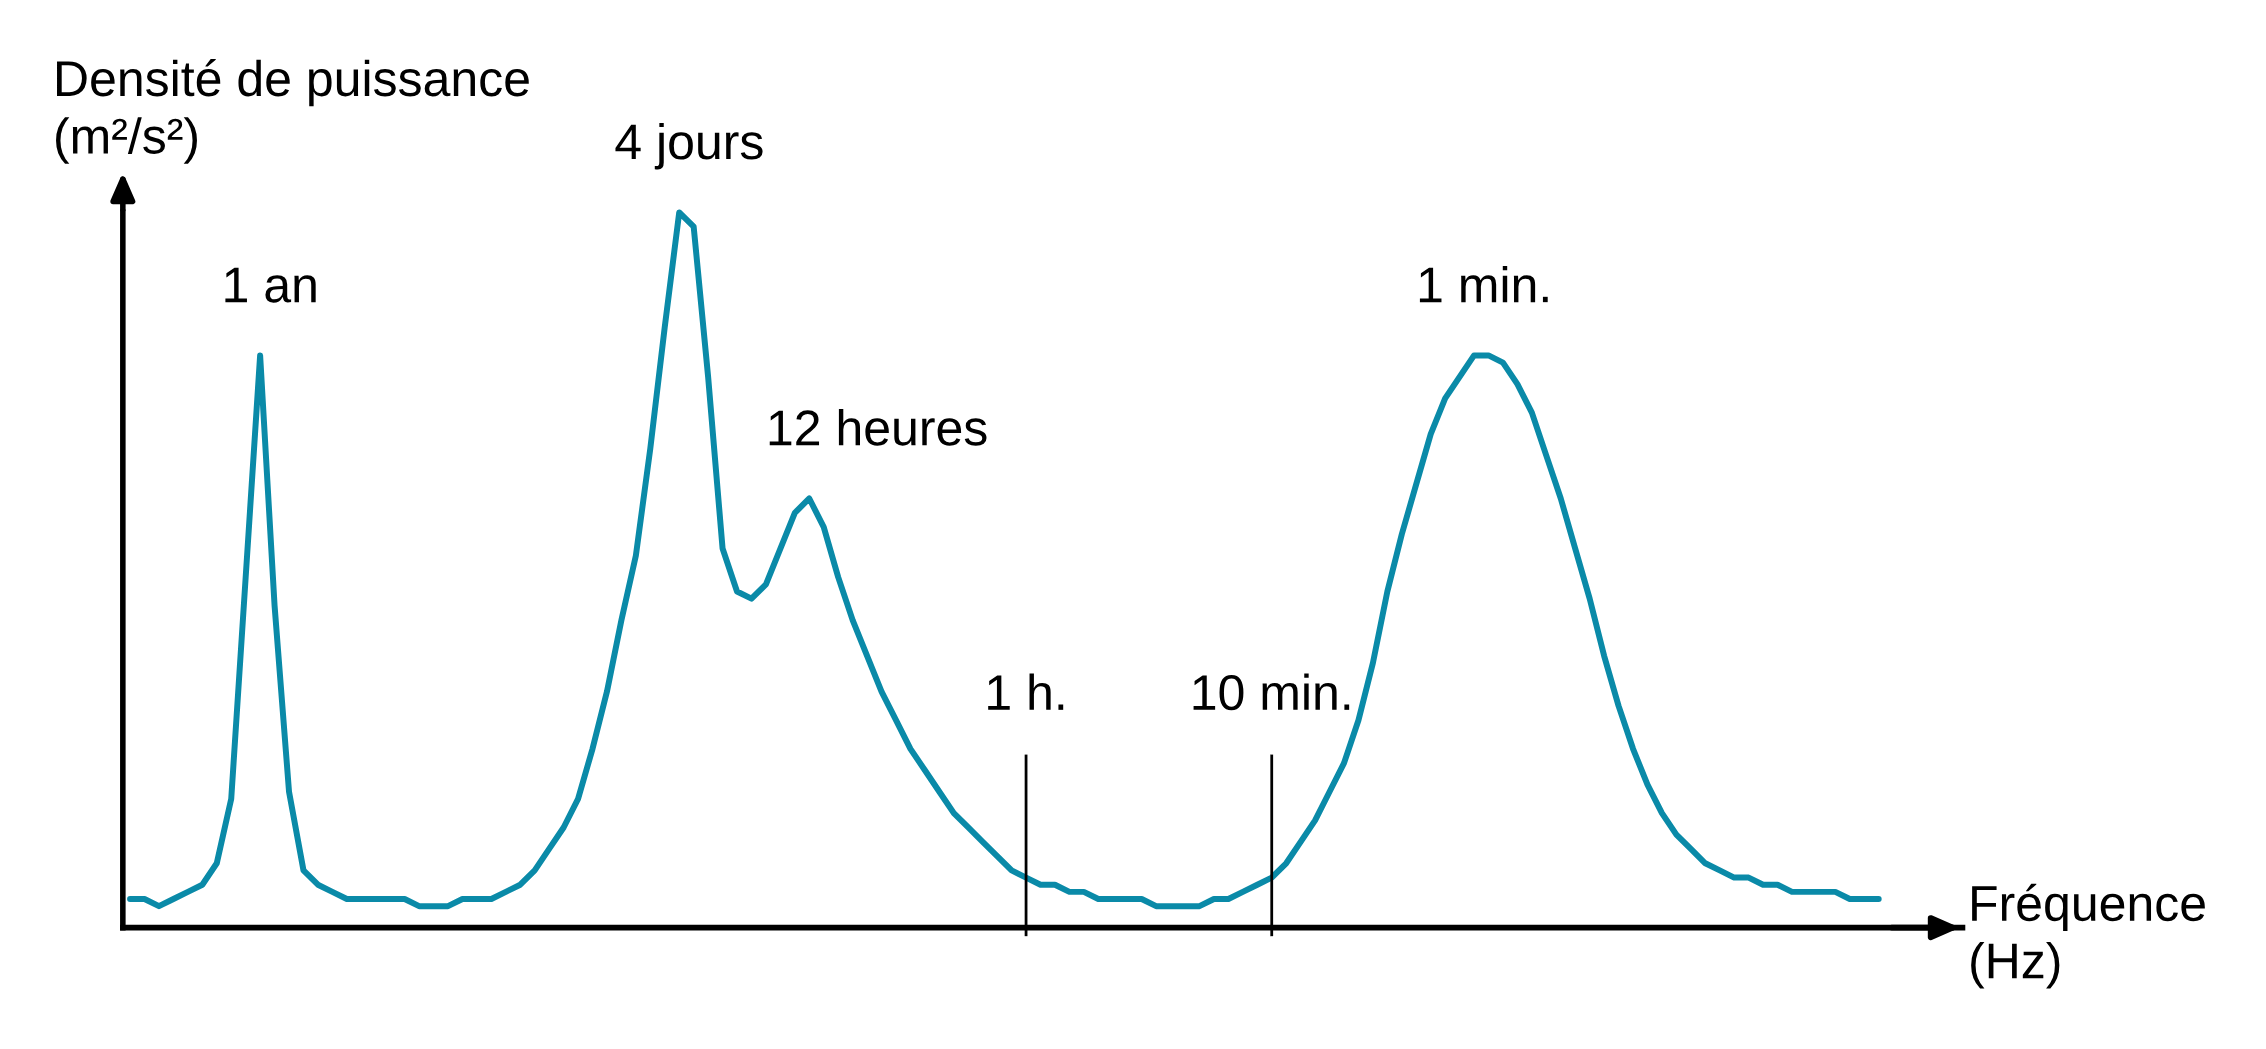  Describe the element at coordinates (689, 146) in the screenshot. I see `text: 4 jours` at that location.